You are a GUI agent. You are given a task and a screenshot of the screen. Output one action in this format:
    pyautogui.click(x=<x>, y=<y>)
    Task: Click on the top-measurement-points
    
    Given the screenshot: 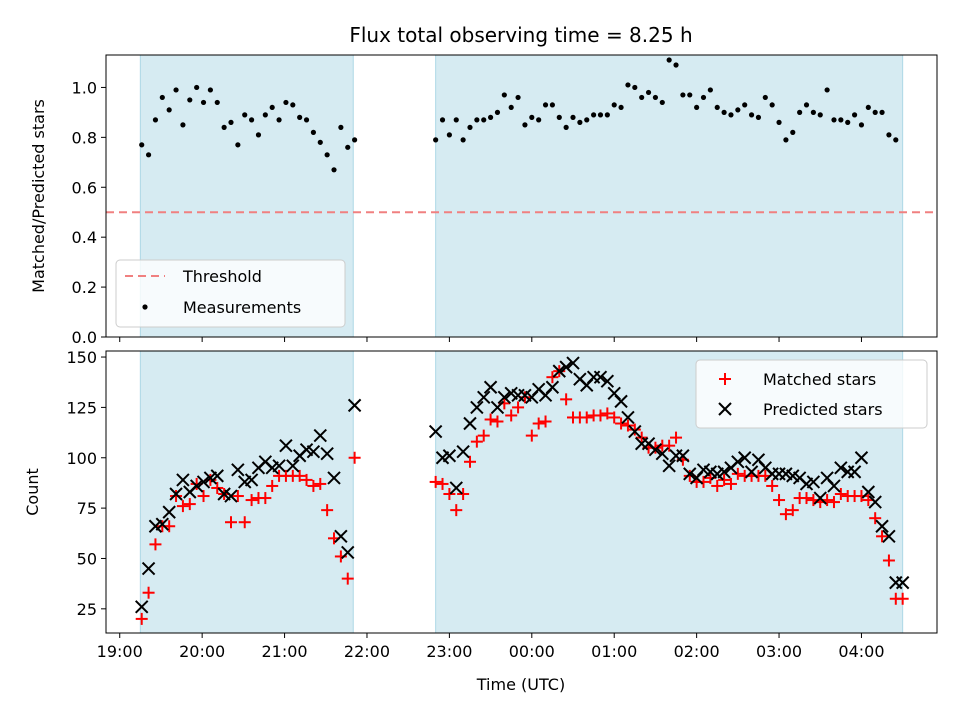 What is the action you would take?
    pyautogui.click(x=519, y=115)
    